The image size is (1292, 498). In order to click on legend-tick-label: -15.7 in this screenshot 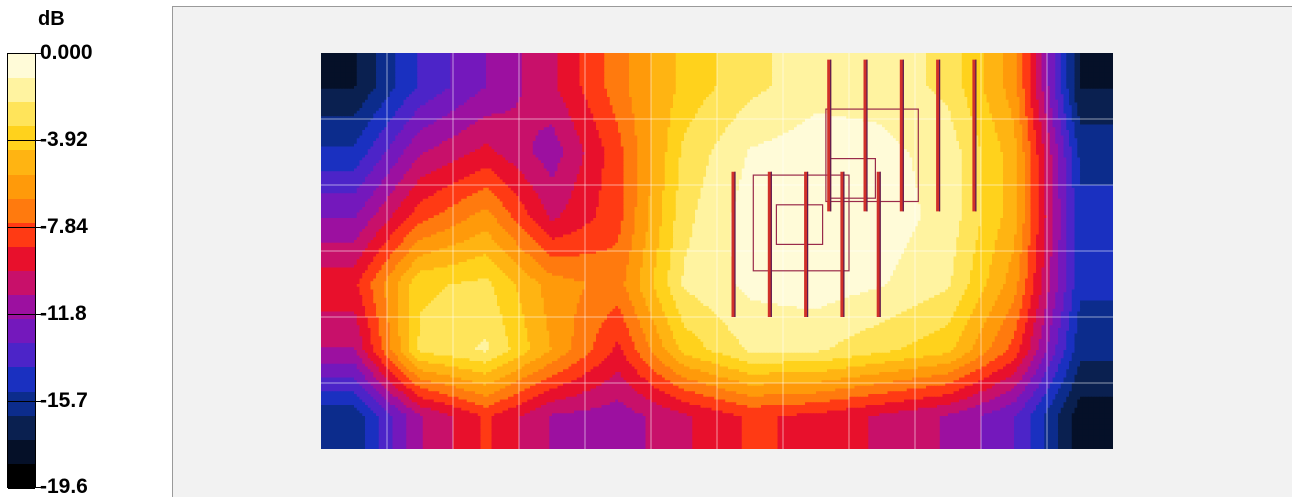, I will do `click(64, 401)`.